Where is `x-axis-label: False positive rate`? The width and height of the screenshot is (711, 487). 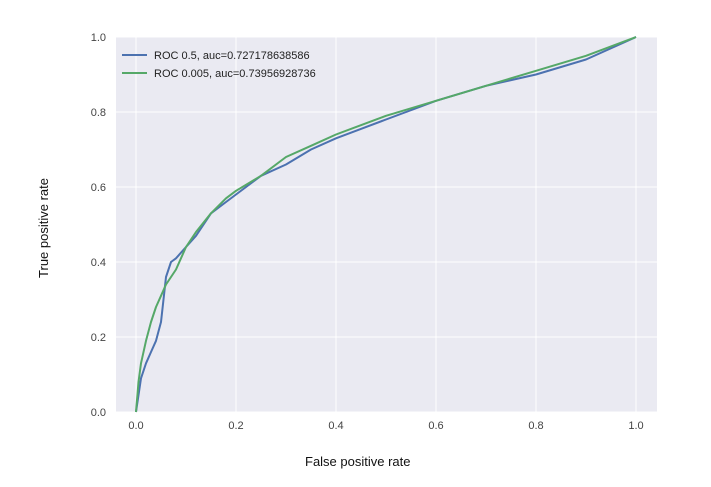
x-axis-label: False positive rate is located at coordinates (358, 461).